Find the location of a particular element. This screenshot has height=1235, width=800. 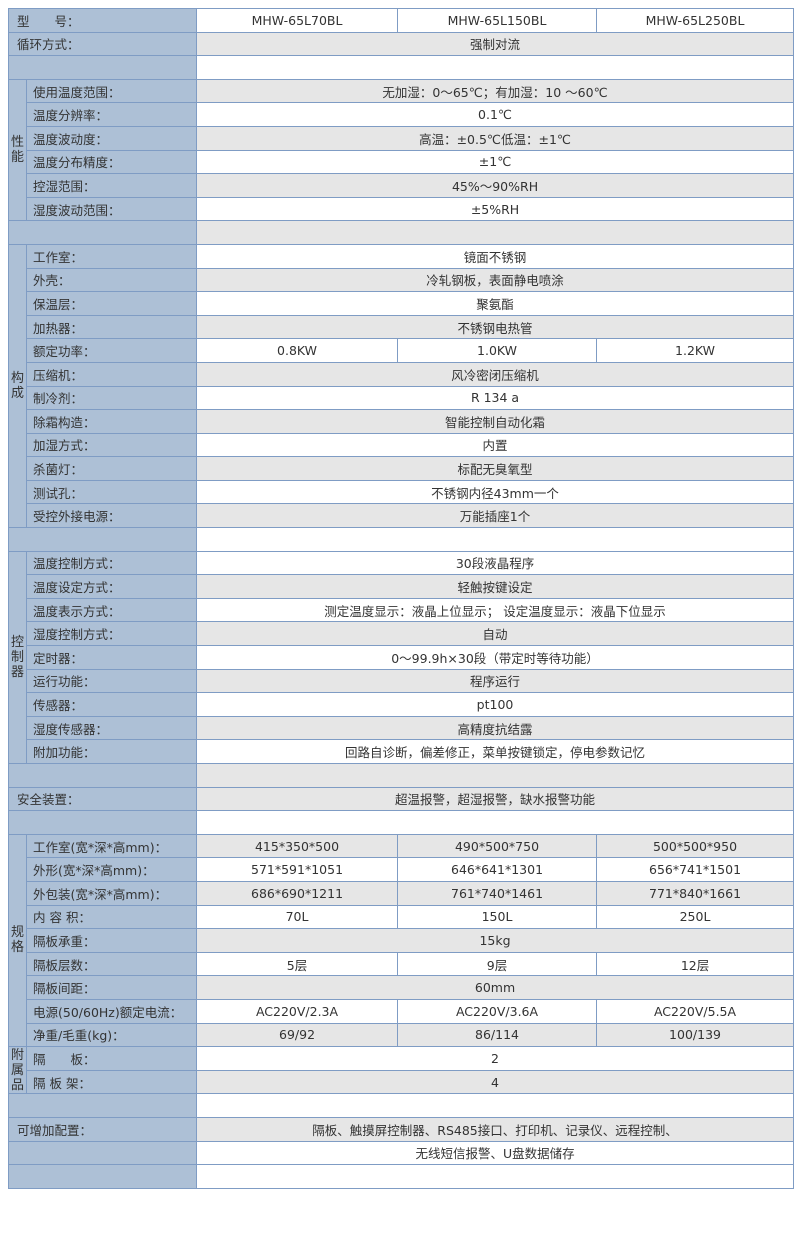

row-label: 内 容 积： is located at coordinates (111, 917).